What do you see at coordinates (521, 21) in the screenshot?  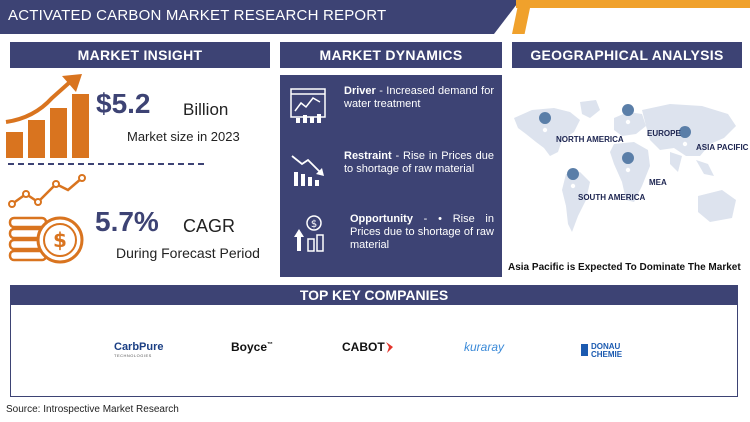 I see `orange-accent-slant` at bounding box center [521, 21].